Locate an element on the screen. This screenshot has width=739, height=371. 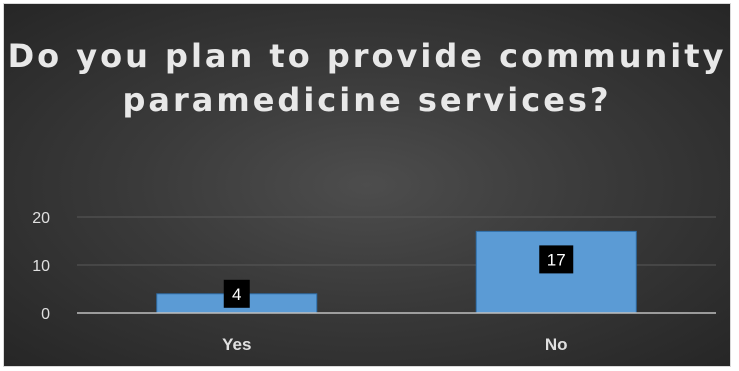
data-label: 4 is located at coordinates (236, 294).